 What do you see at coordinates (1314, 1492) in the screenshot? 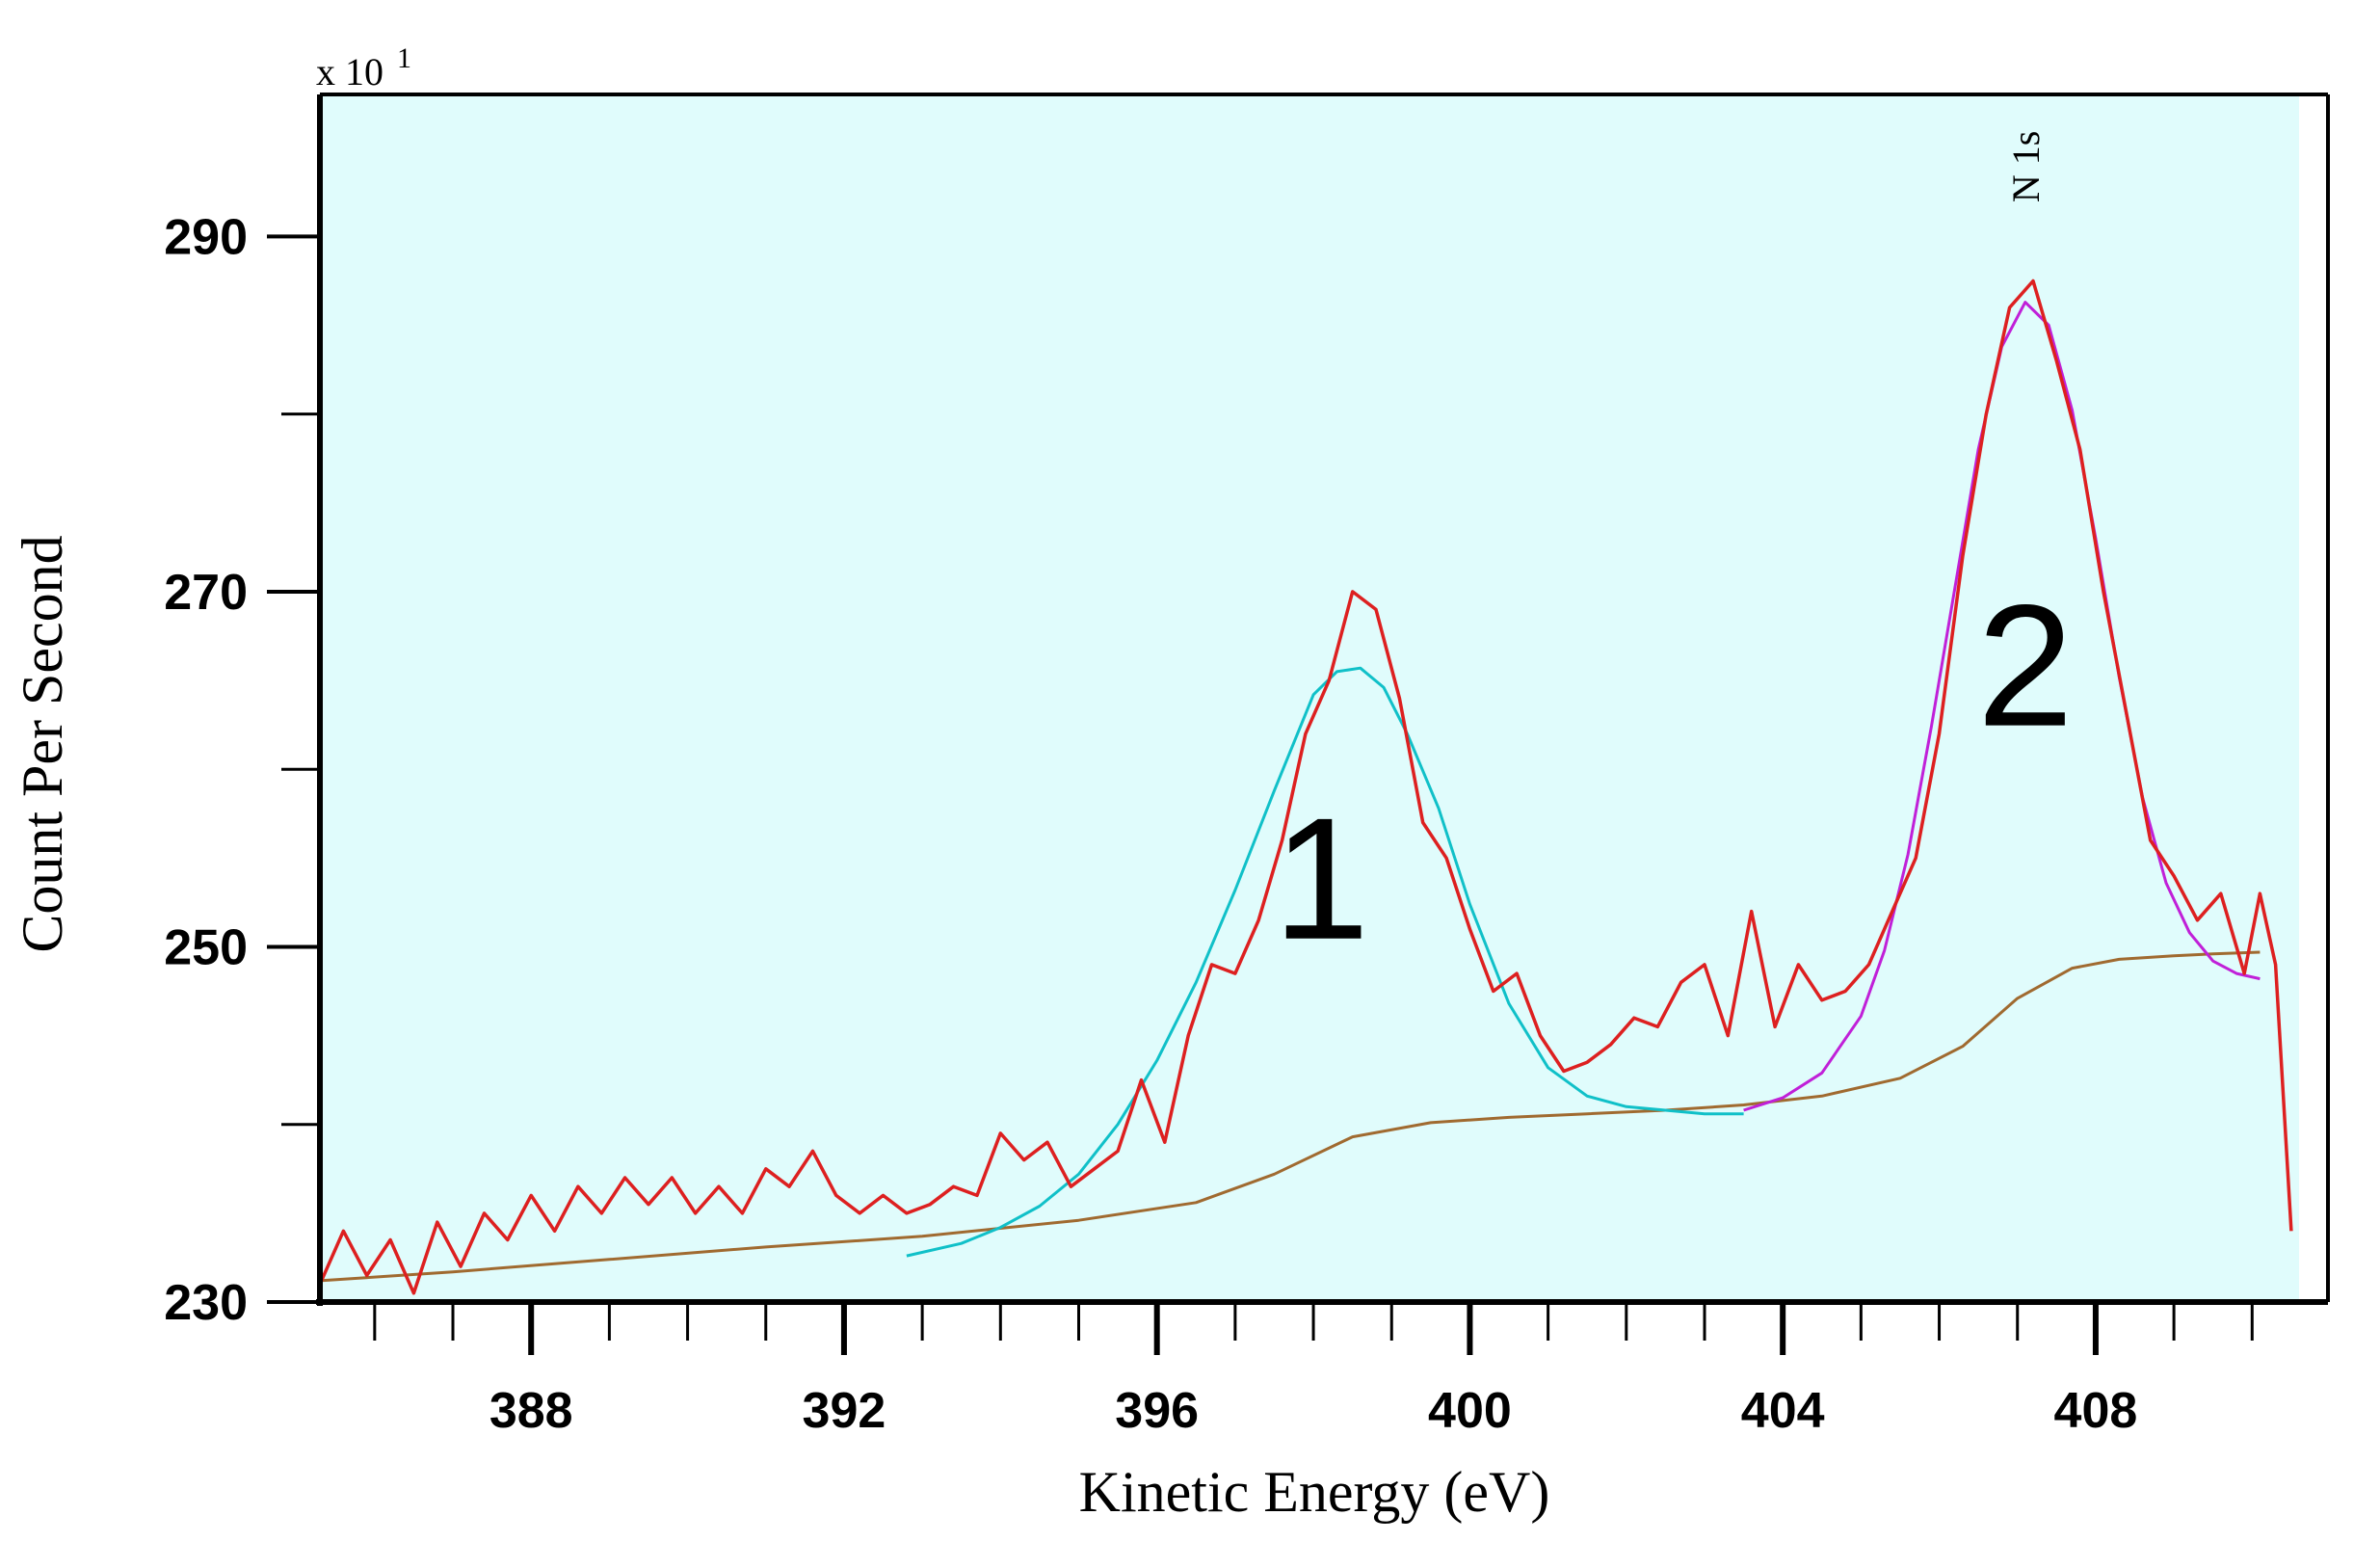
I see `x-axis-title: Kinetic Energy (eV)` at bounding box center [1314, 1492].